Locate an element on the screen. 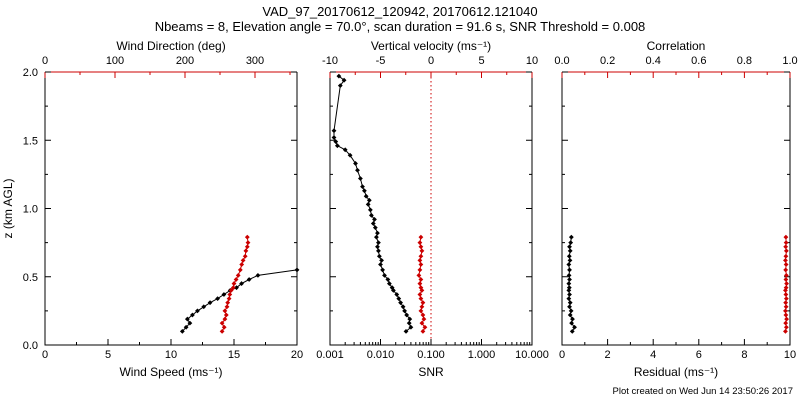  bottom-axis-title: SNR is located at coordinates (431, 372).